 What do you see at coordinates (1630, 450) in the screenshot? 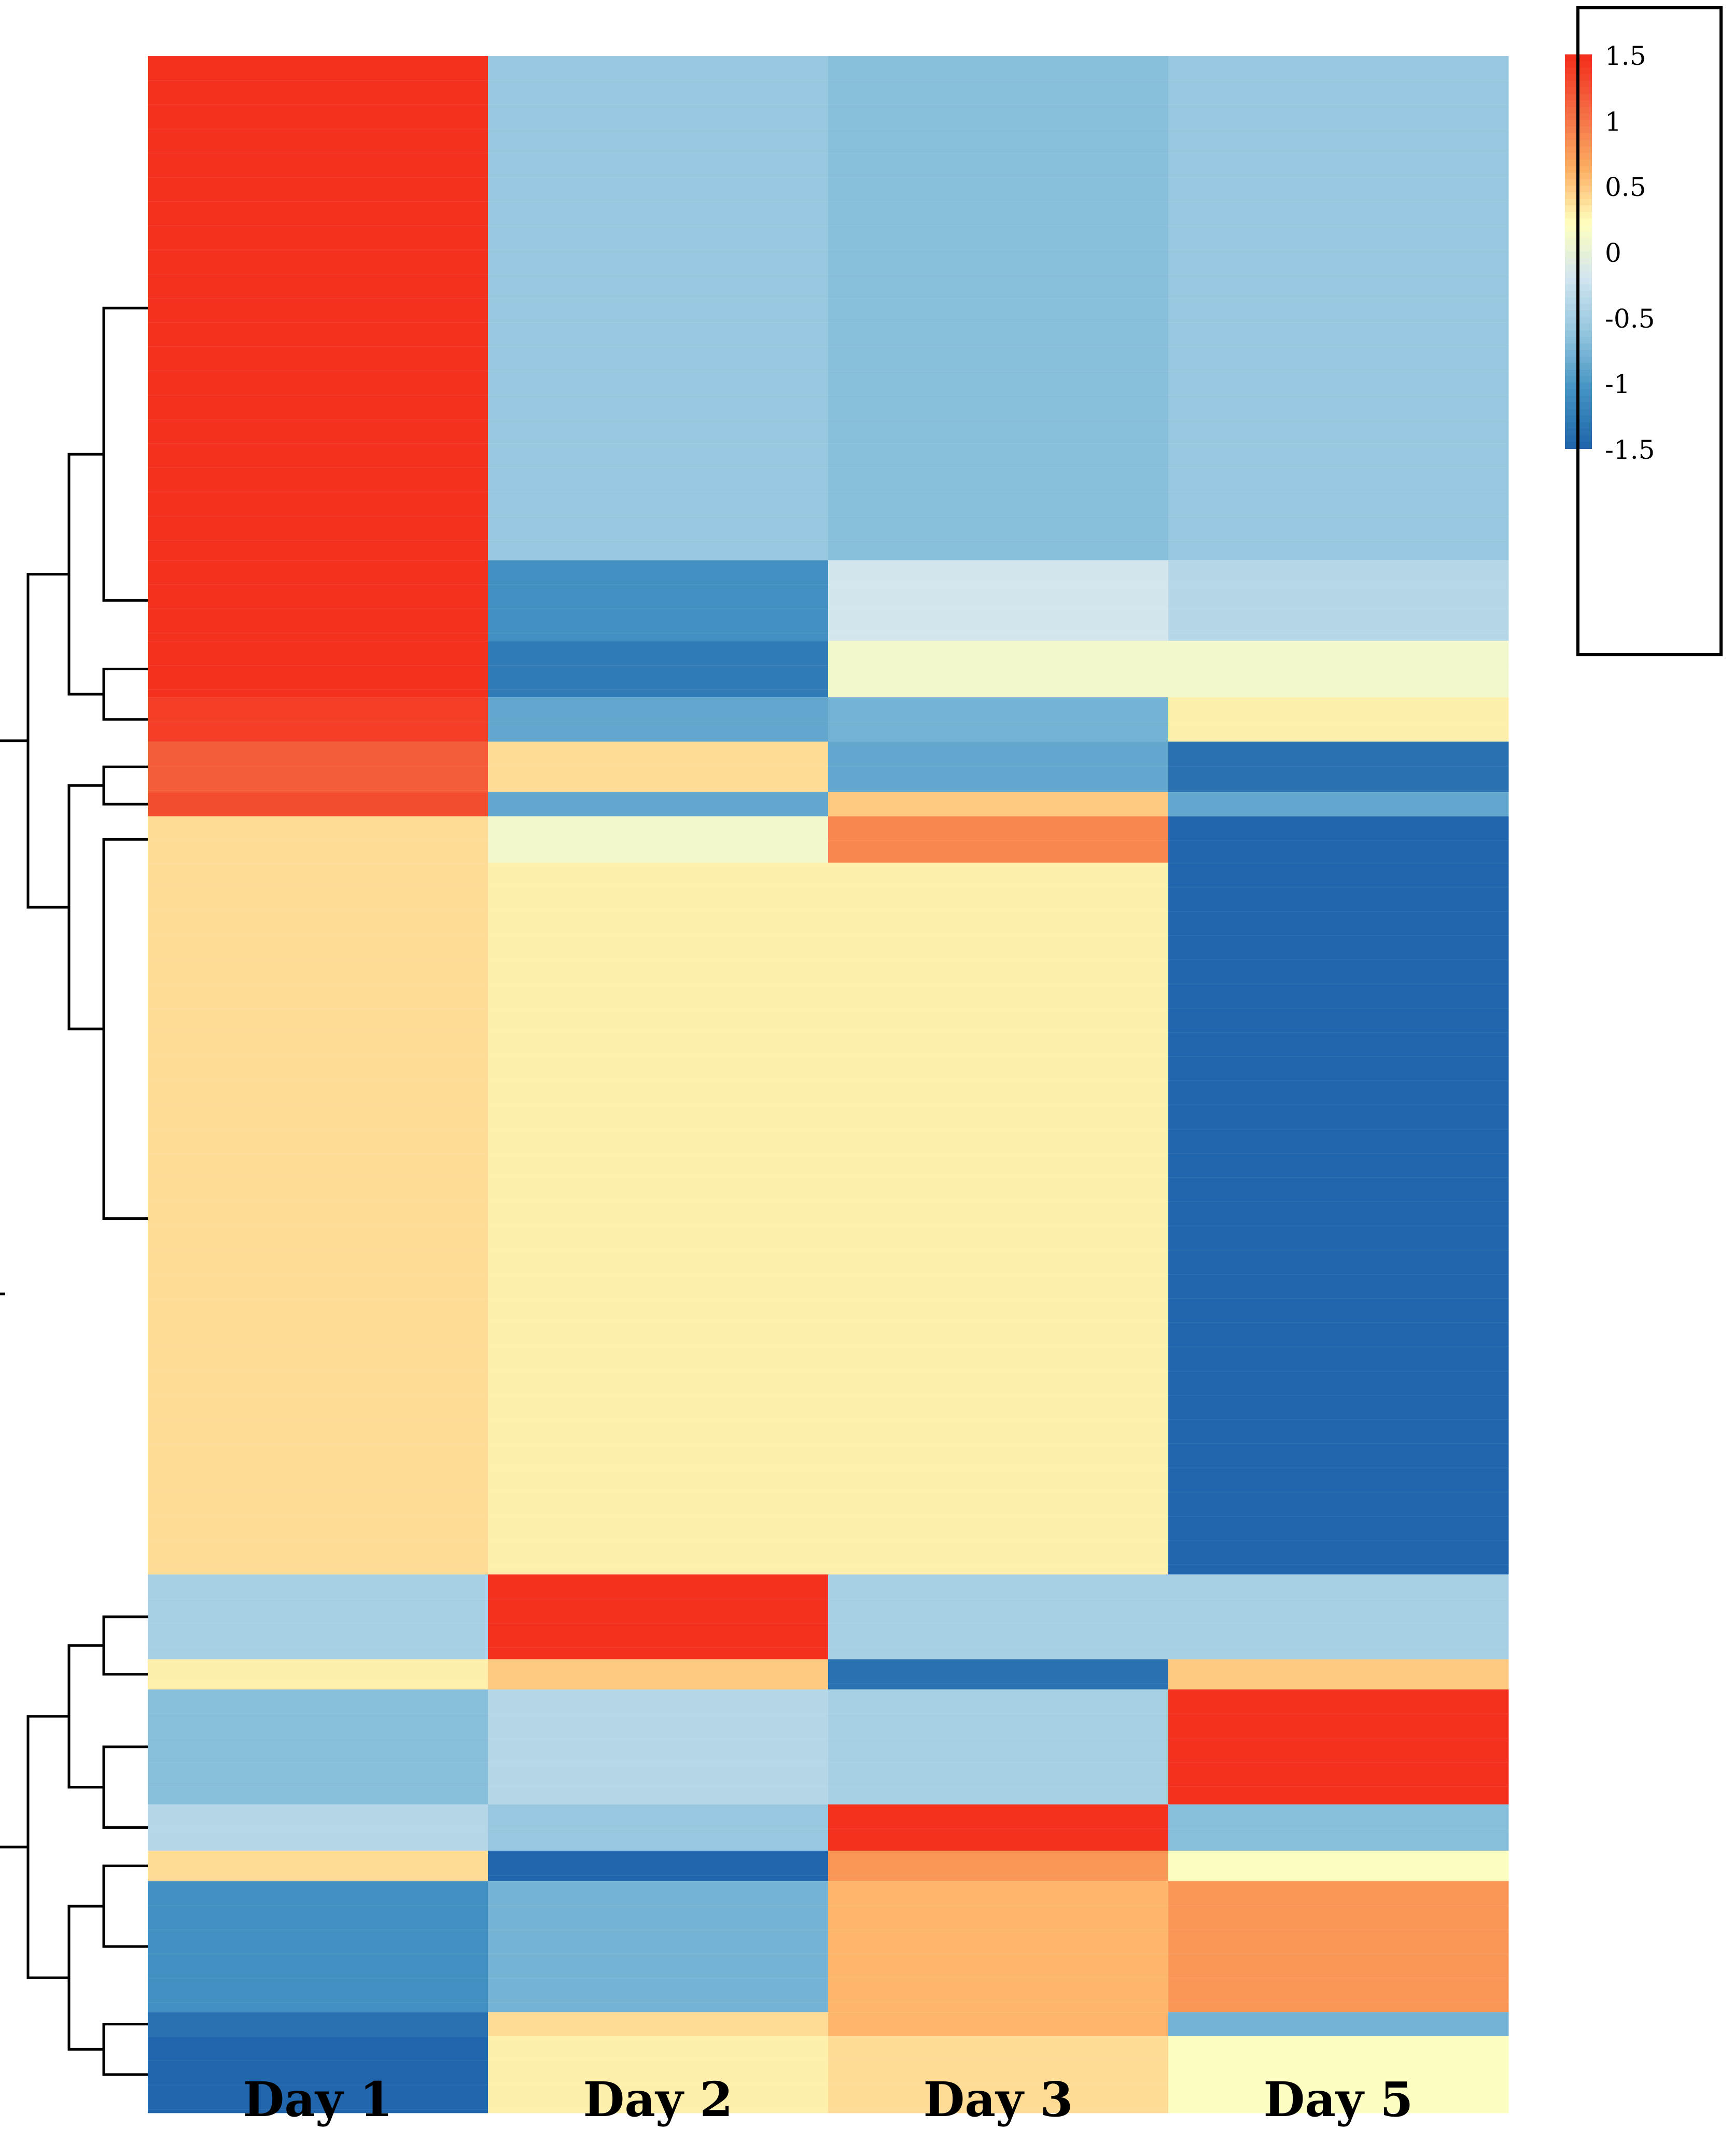
I see `color-scale-tick-label: -1.5` at bounding box center [1630, 450].